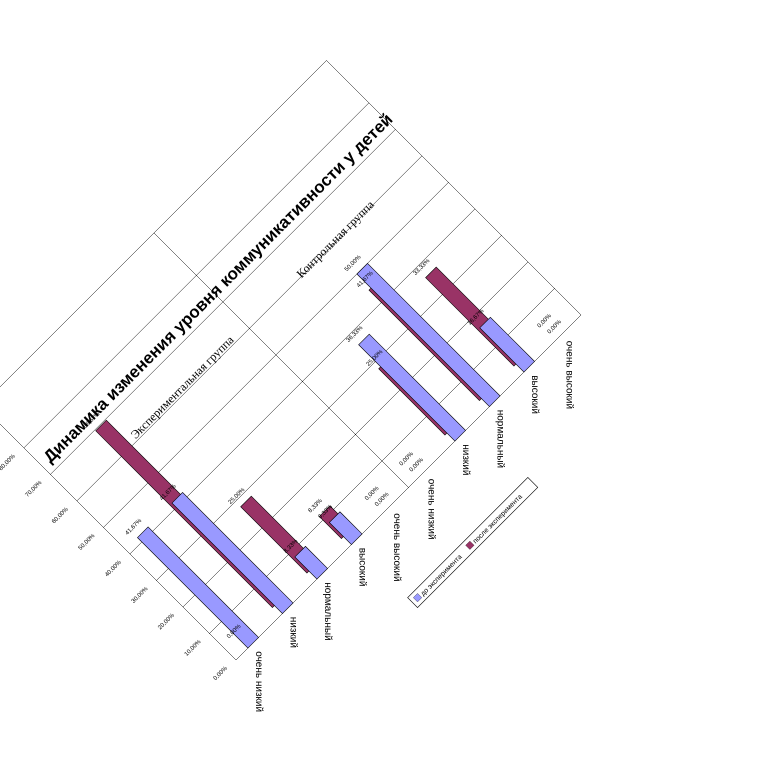 Image resolution: width=758 pixels, height=763 pixels. What do you see at coordinates (34, 489) in the screenshot?
I see `y-tick-label: 70,00%` at bounding box center [34, 489].